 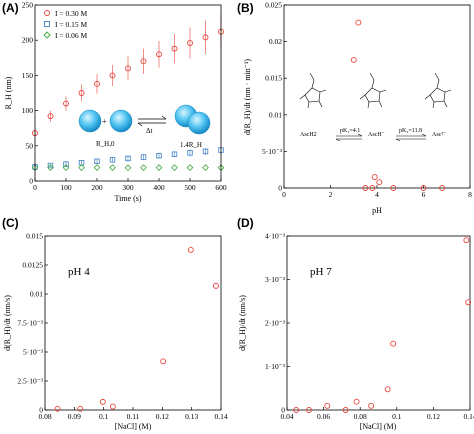 I want to click on panel-c-xtick-label: 0.13, so click(x=191, y=416).